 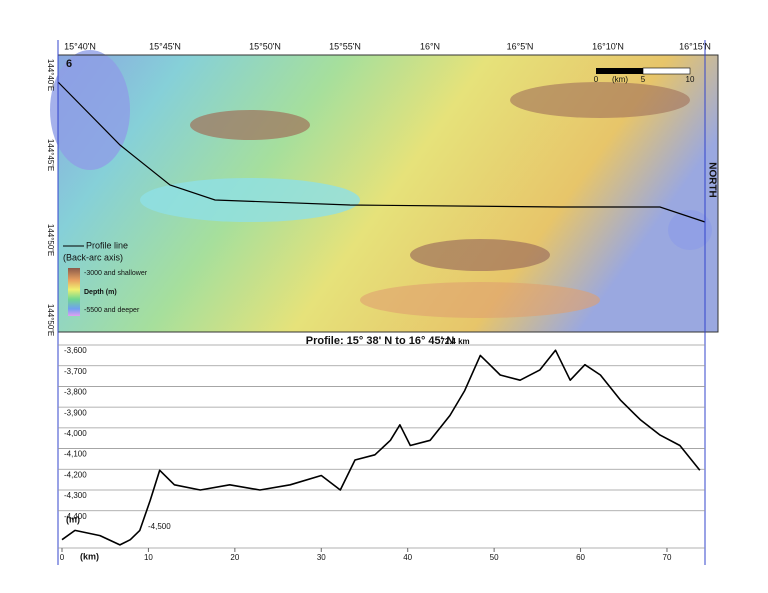 I want to click on latitude-label: 15°55'N, so click(x=345, y=46).